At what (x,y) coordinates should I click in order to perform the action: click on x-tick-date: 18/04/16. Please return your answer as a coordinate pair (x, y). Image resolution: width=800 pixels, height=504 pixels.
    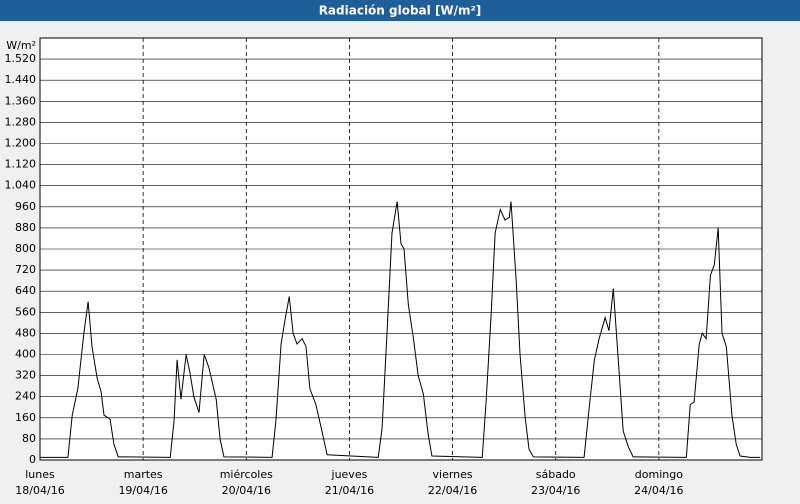
    Looking at the image, I should click on (39, 490).